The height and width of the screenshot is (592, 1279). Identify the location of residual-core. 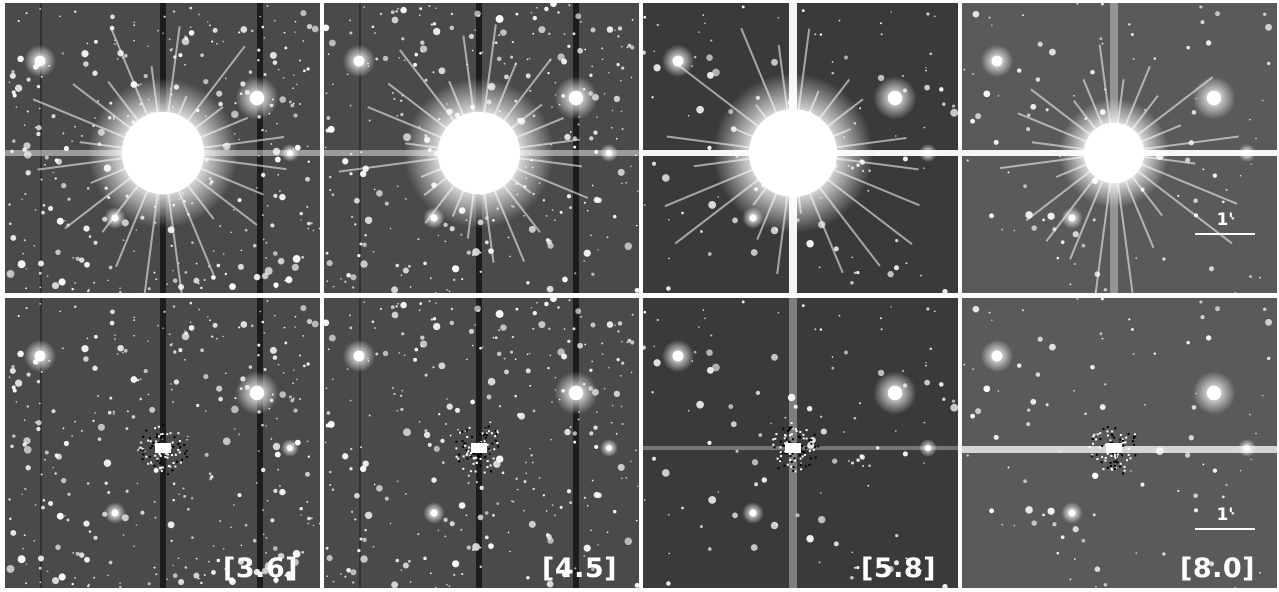
(163, 448).